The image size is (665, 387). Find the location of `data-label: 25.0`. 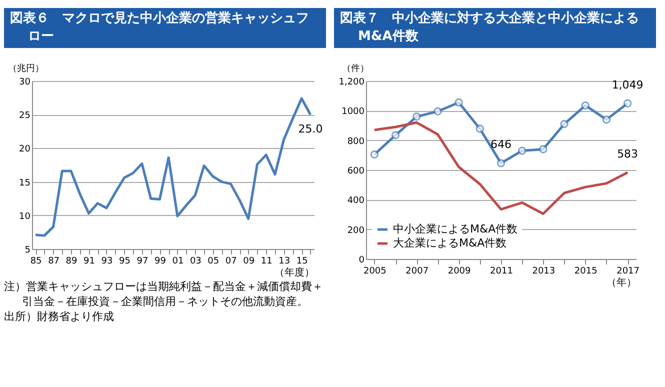

data-label: 25.0 is located at coordinates (310, 129).